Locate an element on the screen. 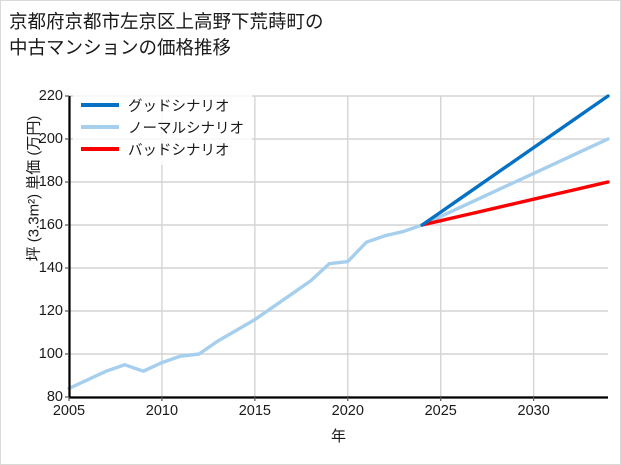 This screenshot has height=465, width=621. legend-item: バッドシナリオ is located at coordinates (162, 149).